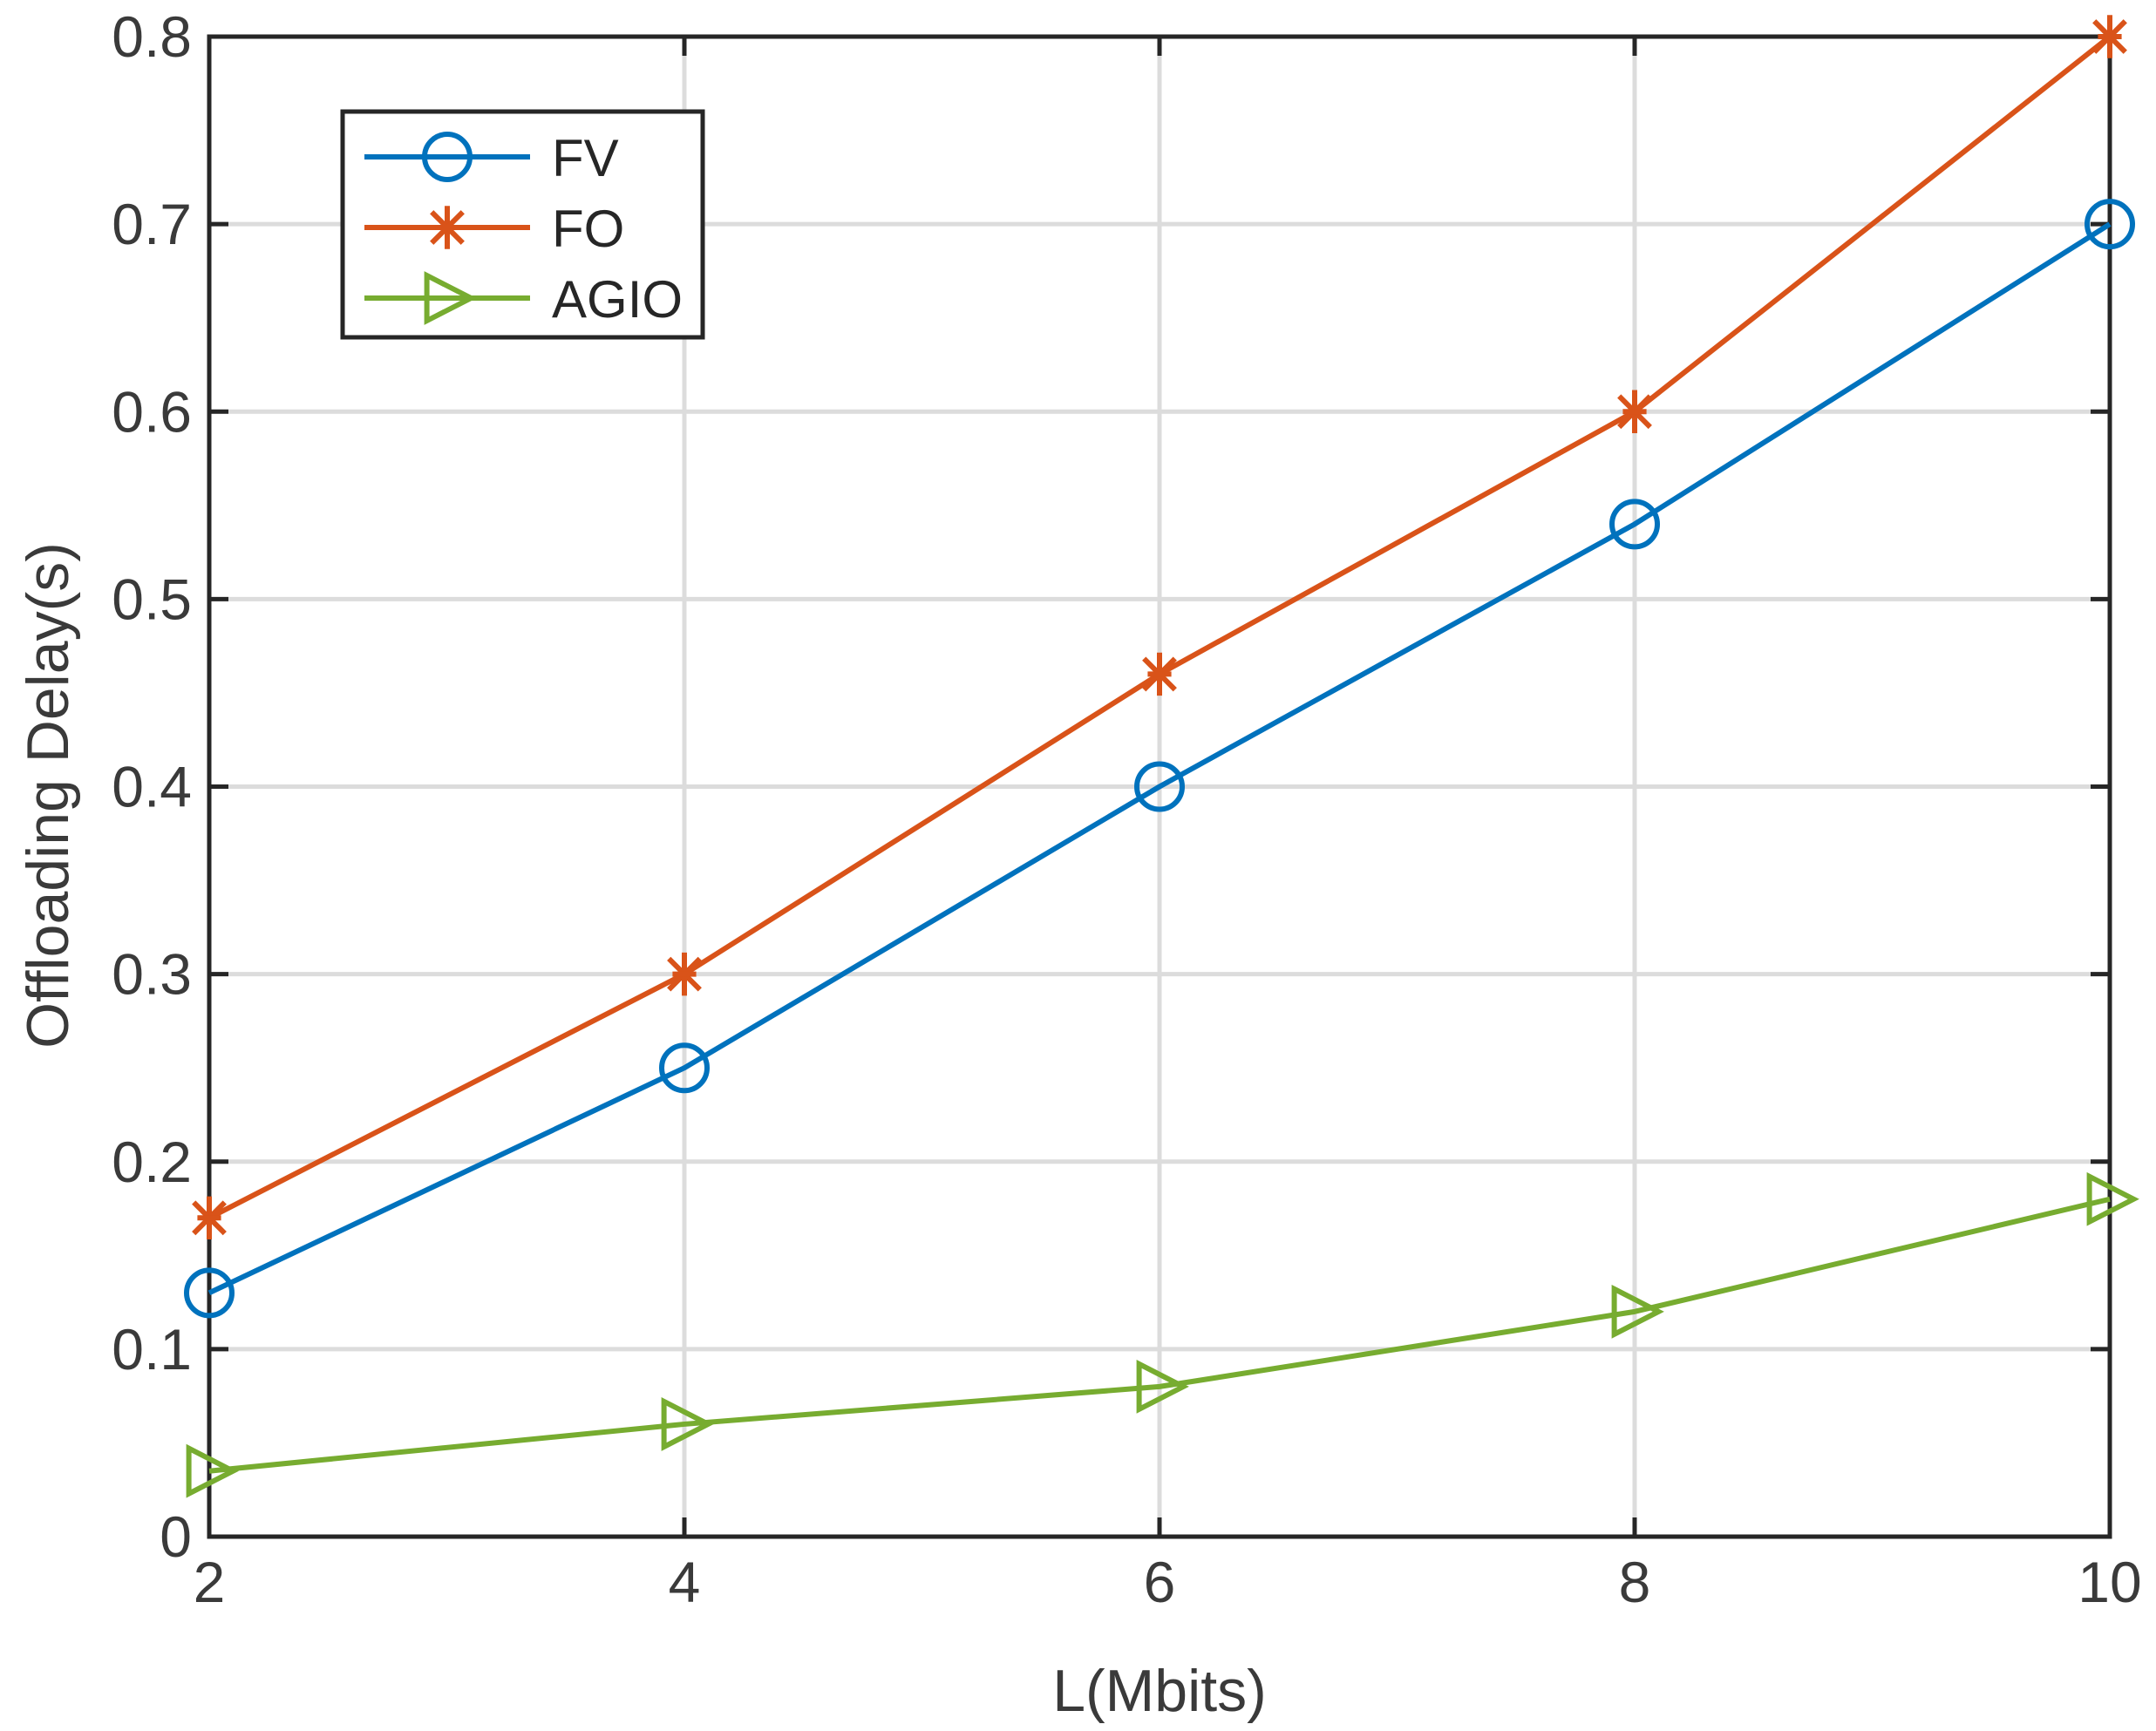 This screenshot has height=1731, width=2156. I want to click on legend-label-agio: AGIO, so click(617, 299).